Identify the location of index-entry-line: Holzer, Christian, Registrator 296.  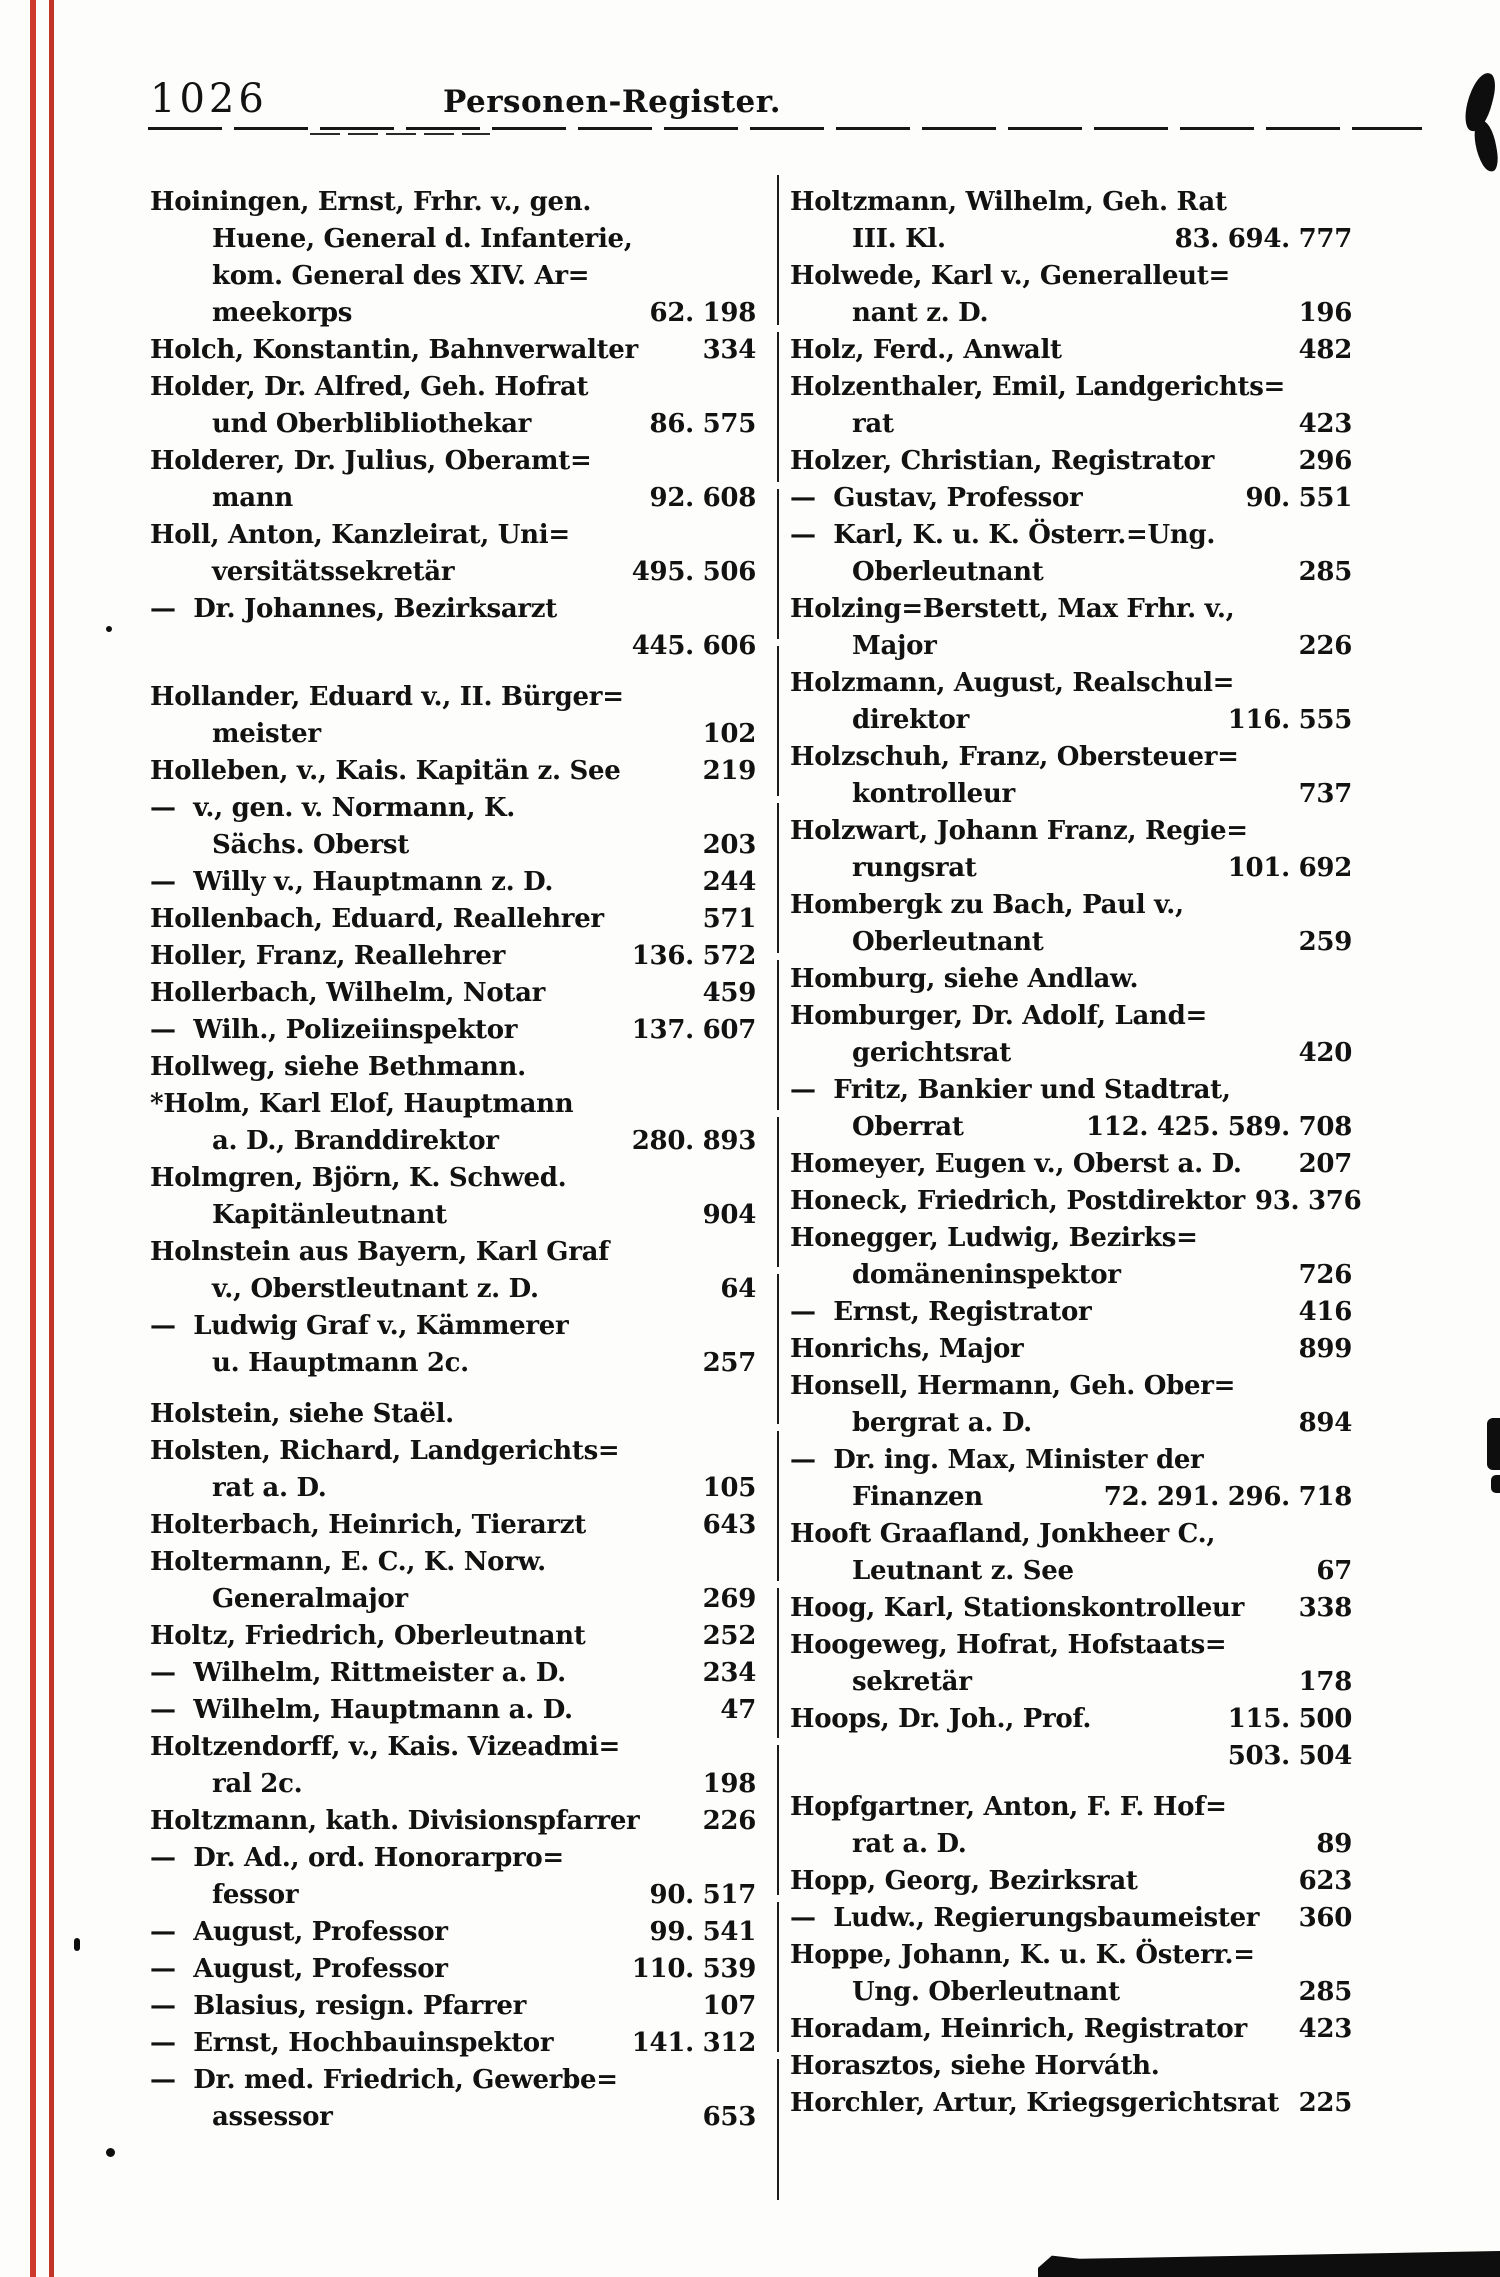
(1071, 461).